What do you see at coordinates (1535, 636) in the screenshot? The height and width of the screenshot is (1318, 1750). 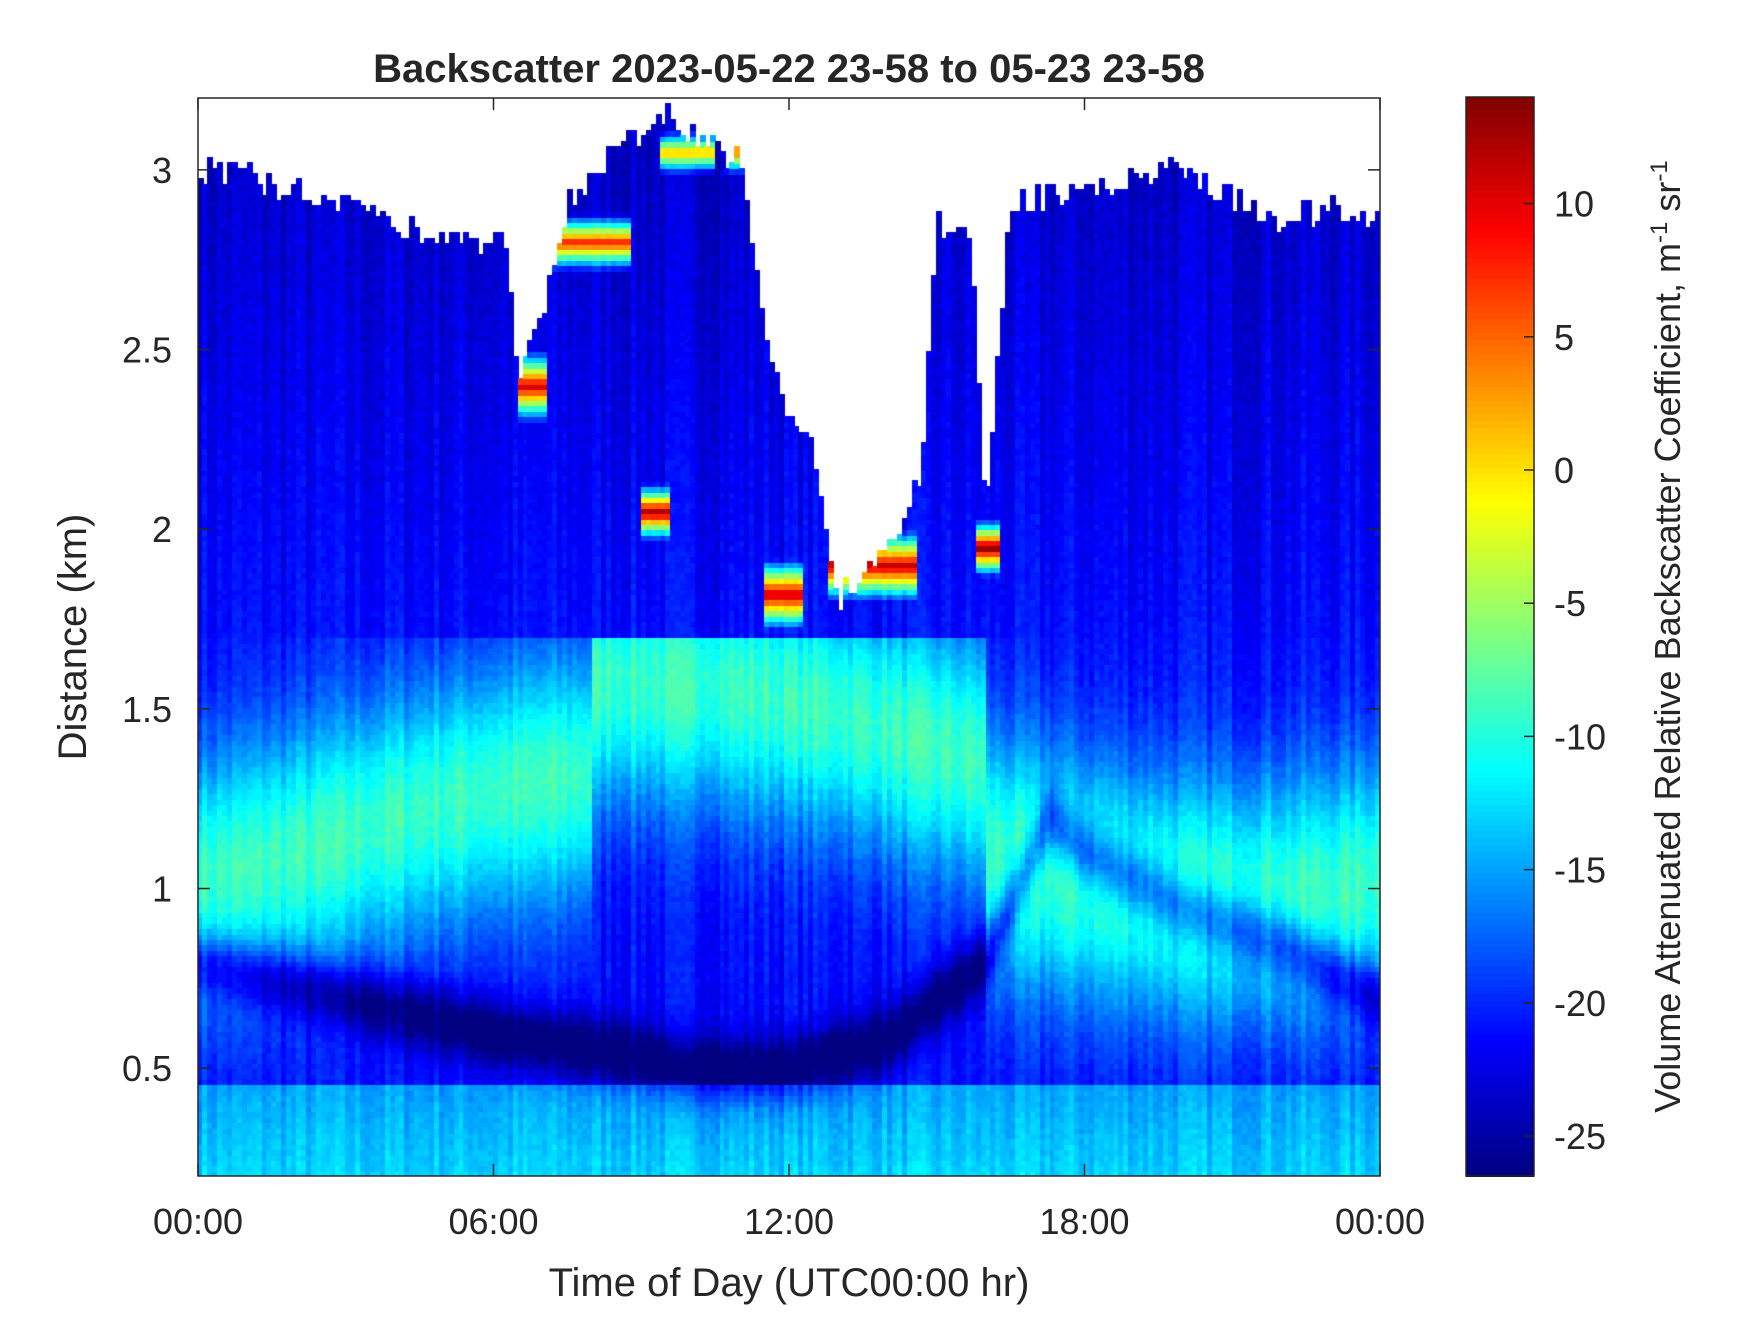 I see `colorbar: -25 -20 -15 -10 -5 0 5 10` at bounding box center [1535, 636].